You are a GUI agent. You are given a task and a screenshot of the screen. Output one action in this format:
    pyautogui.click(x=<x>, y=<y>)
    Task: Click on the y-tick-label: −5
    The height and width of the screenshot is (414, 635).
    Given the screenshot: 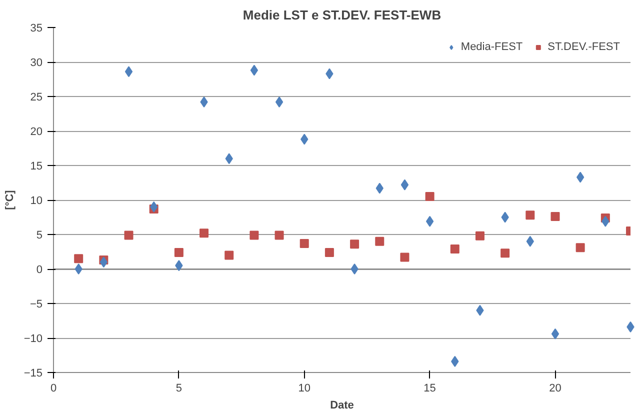 What is the action you would take?
    pyautogui.click(x=36, y=304)
    